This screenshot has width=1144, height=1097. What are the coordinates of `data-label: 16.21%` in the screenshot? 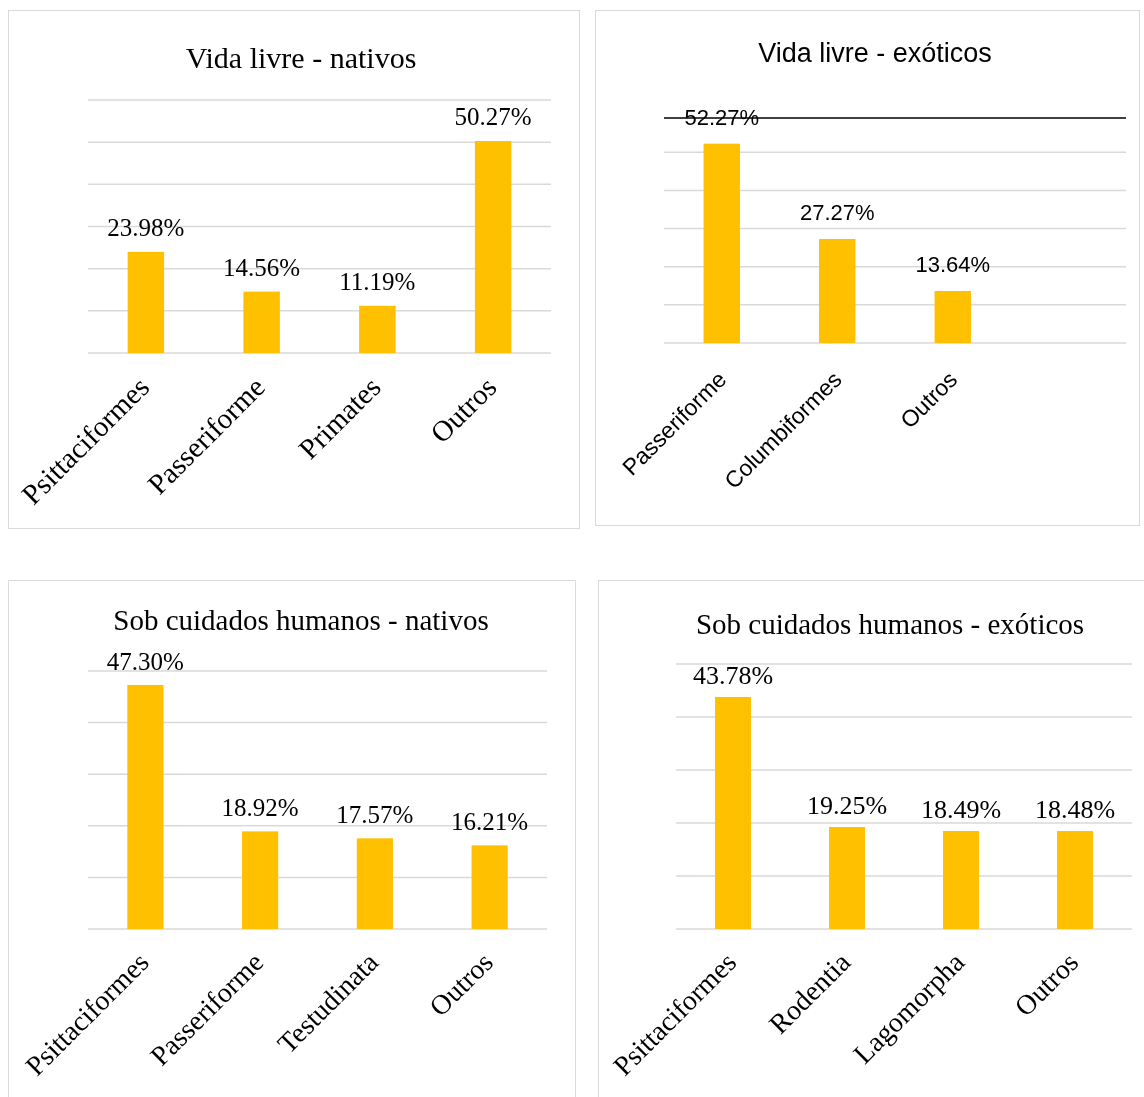 It's located at (489, 821).